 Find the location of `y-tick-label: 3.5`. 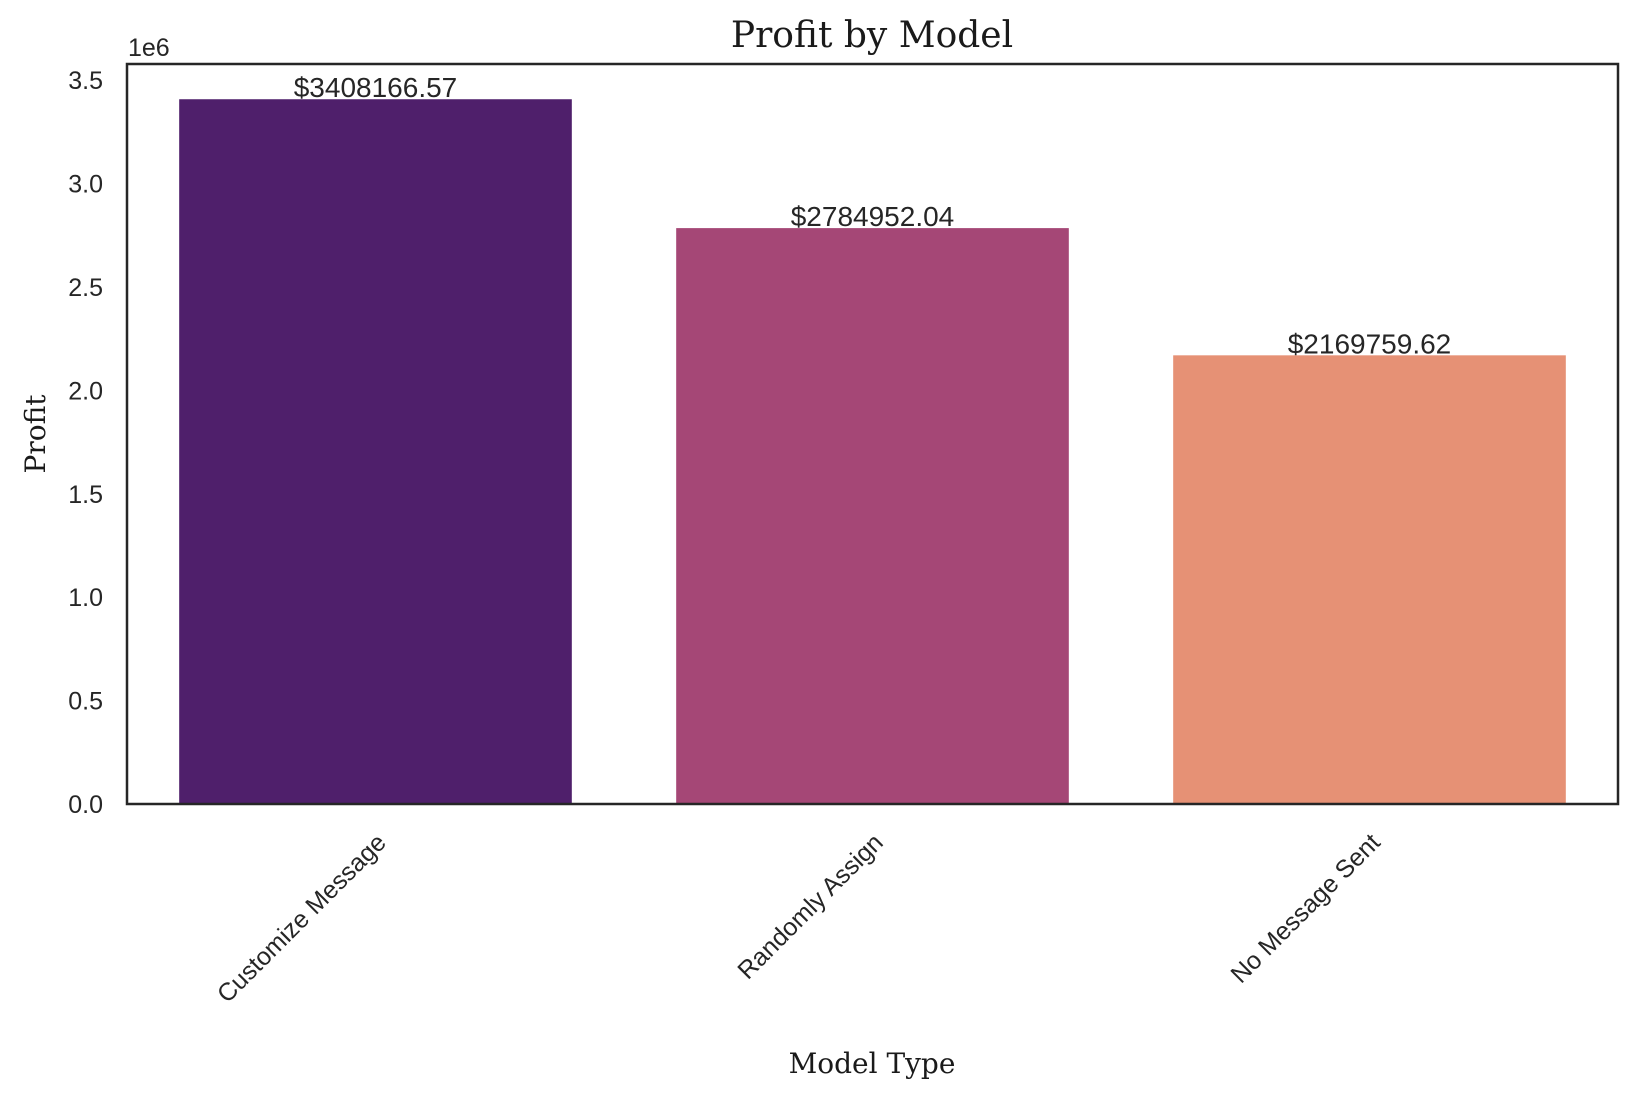

y-tick-label: 3.5 is located at coordinates (85, 81).